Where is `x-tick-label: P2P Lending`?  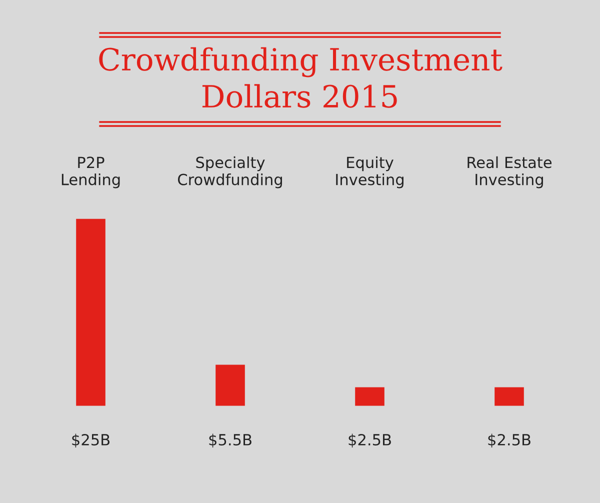 x-tick-label: P2P Lending is located at coordinates (91, 172).